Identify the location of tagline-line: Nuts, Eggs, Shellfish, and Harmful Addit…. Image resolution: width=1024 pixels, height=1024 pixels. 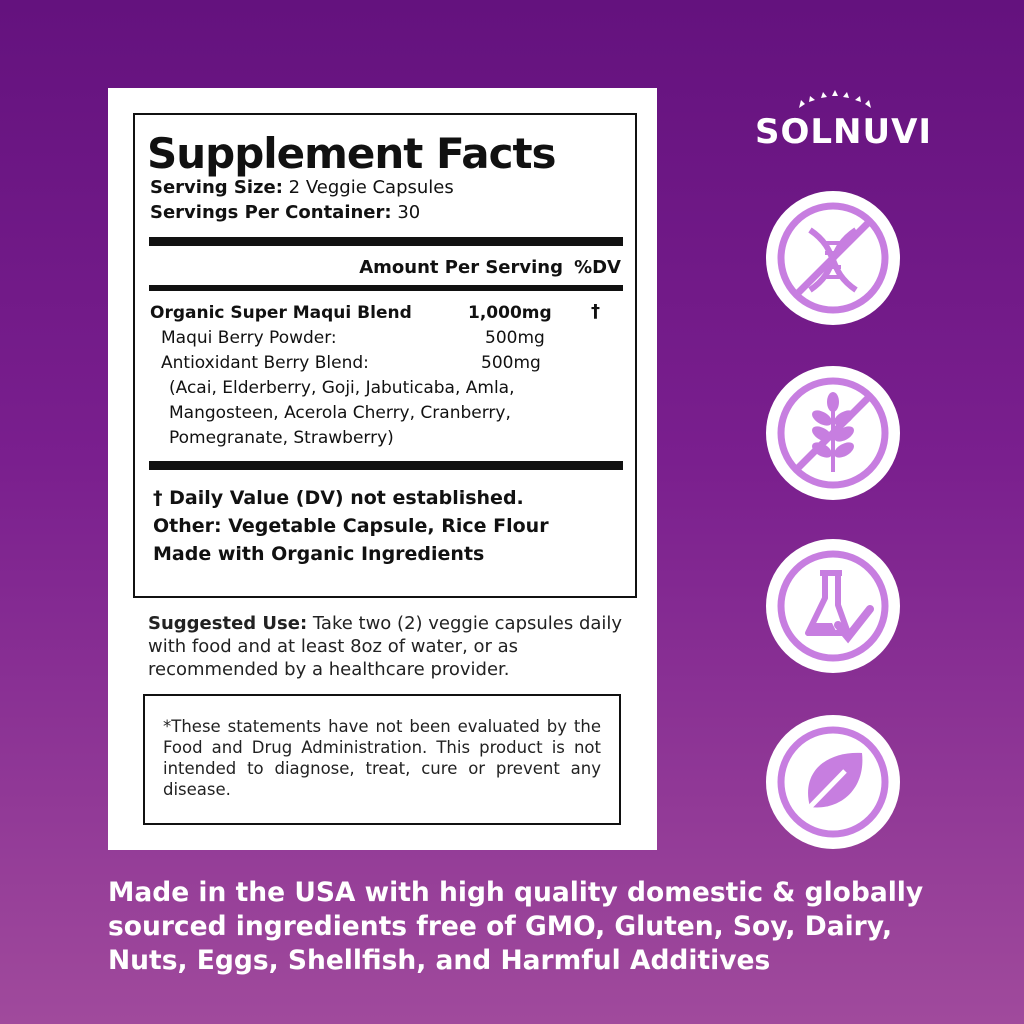
(439, 960).